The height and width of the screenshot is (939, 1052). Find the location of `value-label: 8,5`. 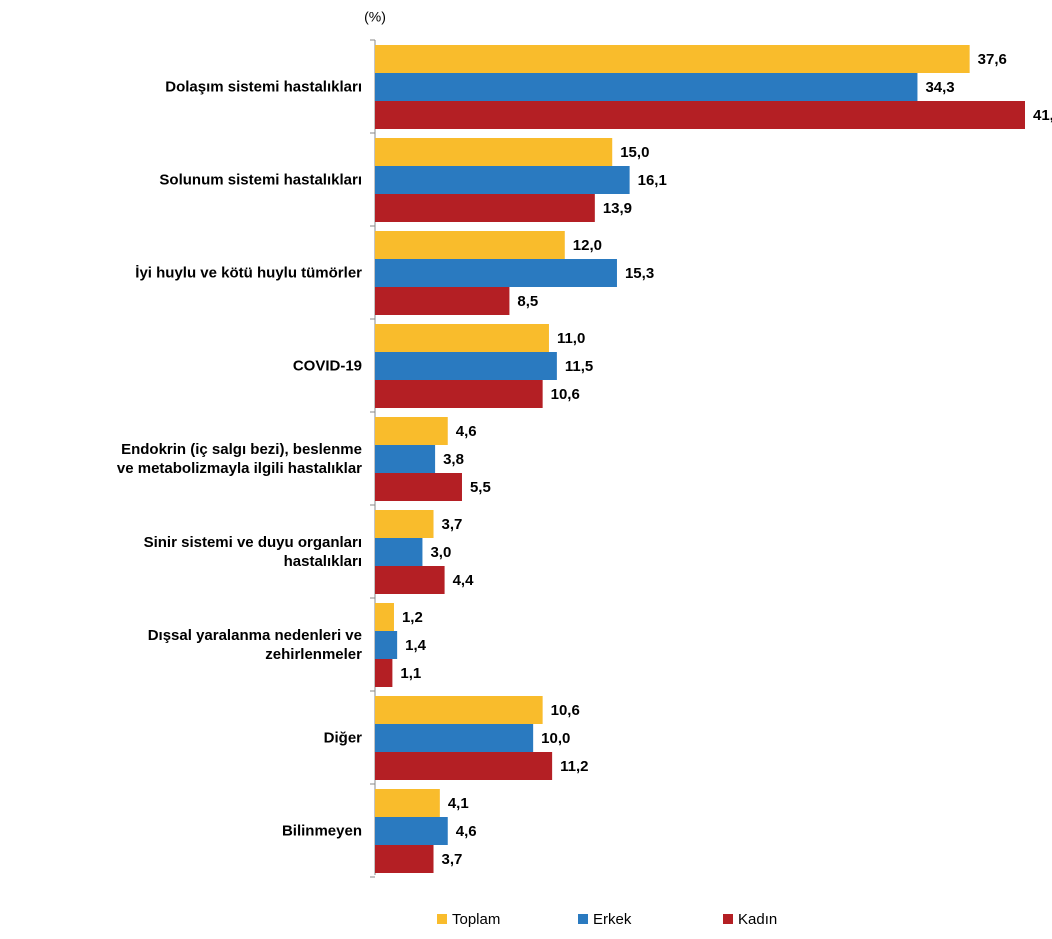

value-label: 8,5 is located at coordinates (527, 301).